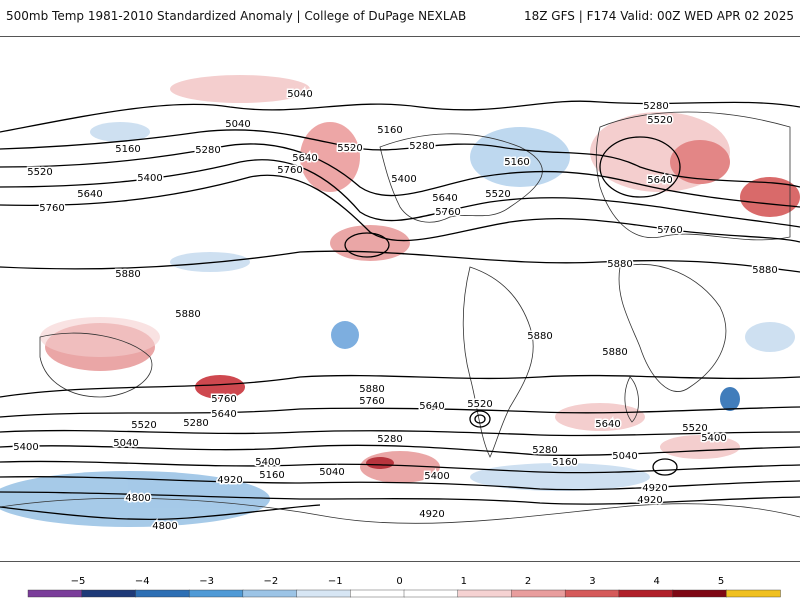  What do you see at coordinates (206, 581) in the screenshot?
I see `colorbar-tick-label: −3` at bounding box center [206, 581].